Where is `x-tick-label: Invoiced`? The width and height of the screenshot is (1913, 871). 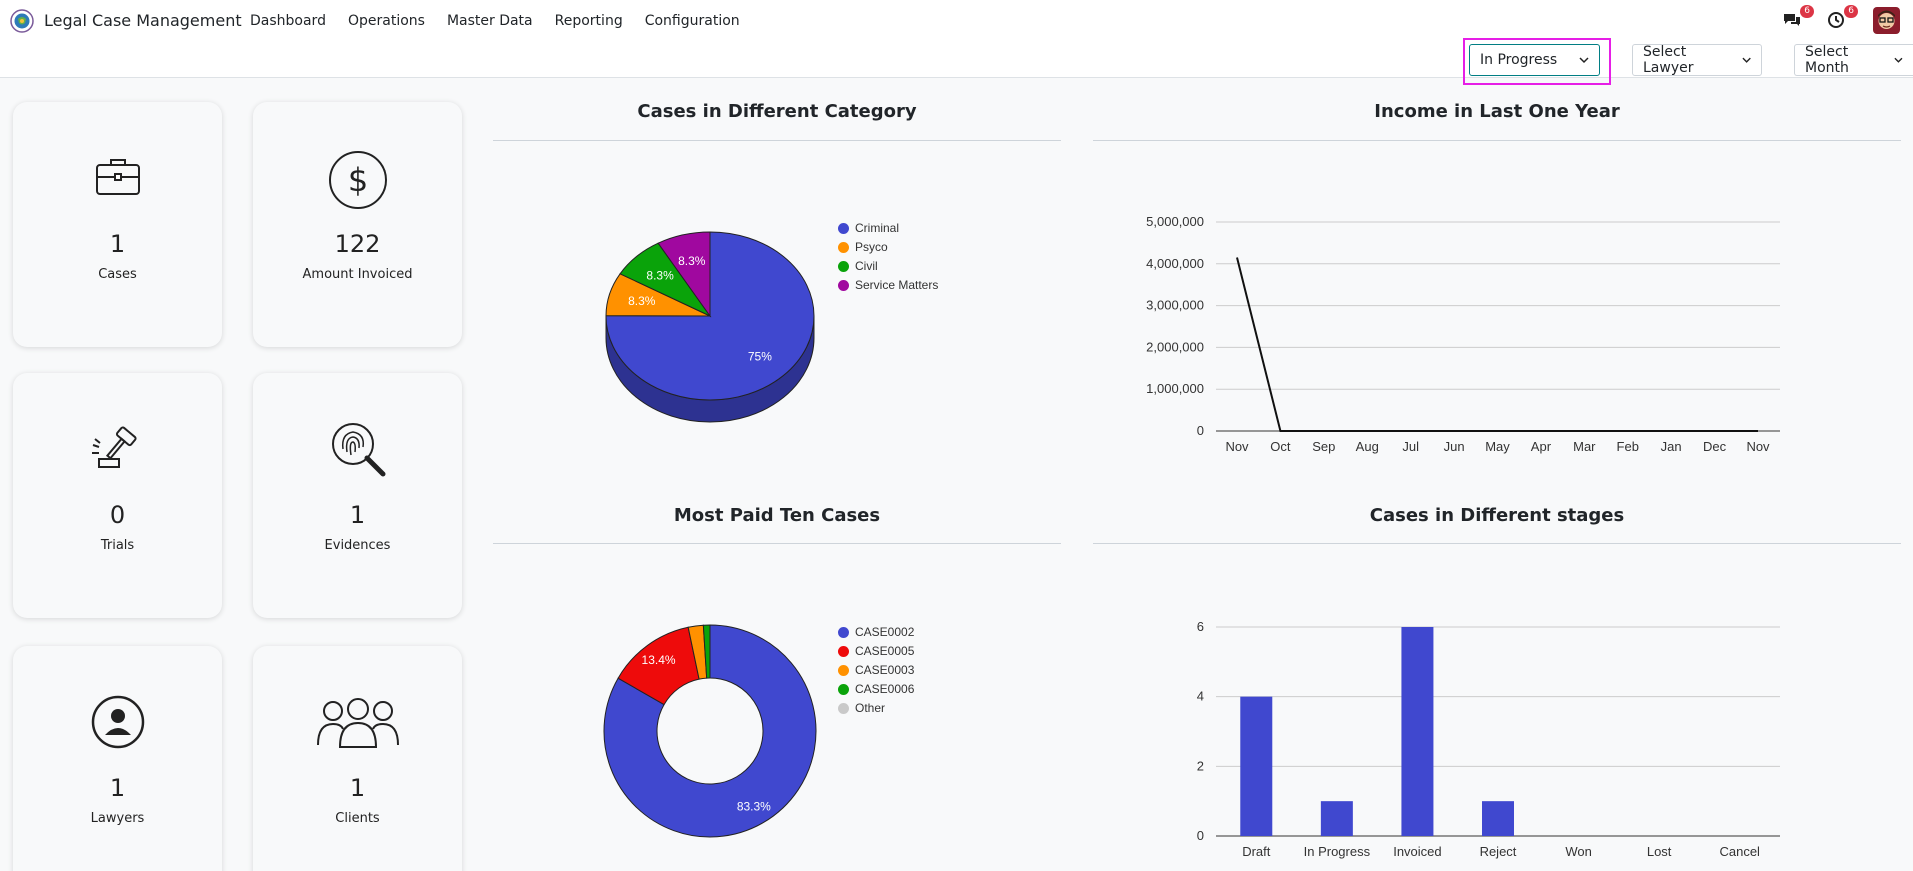
x-tick-label: Invoiced is located at coordinates (1417, 851).